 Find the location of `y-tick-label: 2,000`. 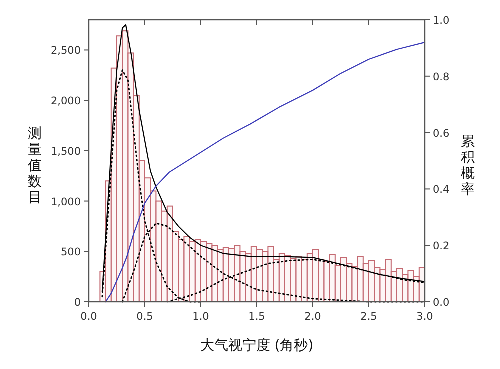

y-tick-label: 2,000 is located at coordinates (65, 102).